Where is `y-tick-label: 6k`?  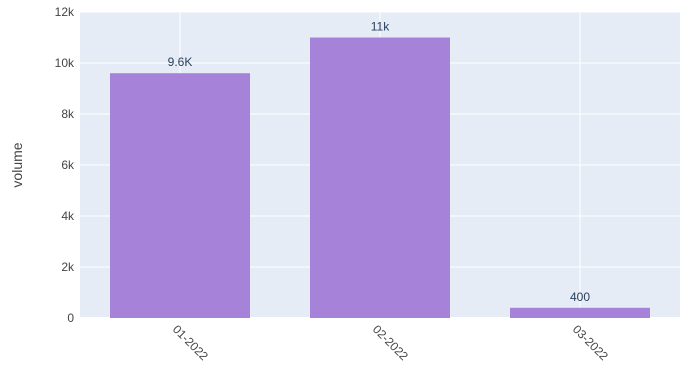 y-tick-label: 6k is located at coordinates (68, 165).